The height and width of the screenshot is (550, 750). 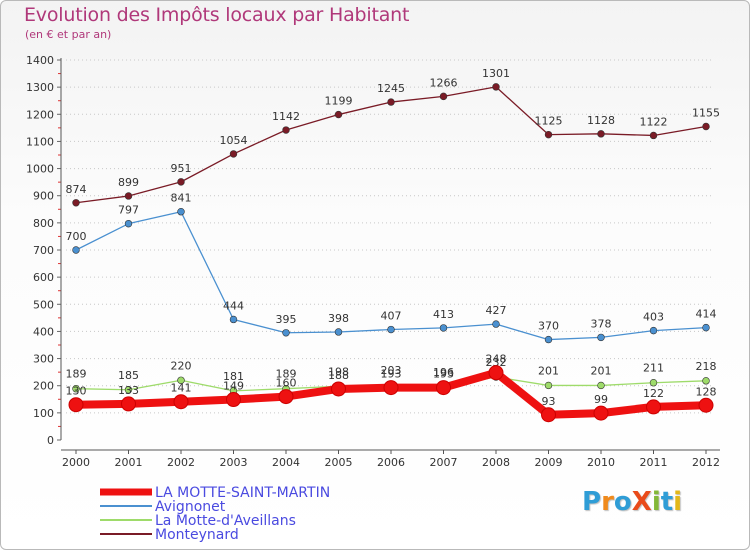 I want to click on data-label: 1122, so click(x=654, y=121).